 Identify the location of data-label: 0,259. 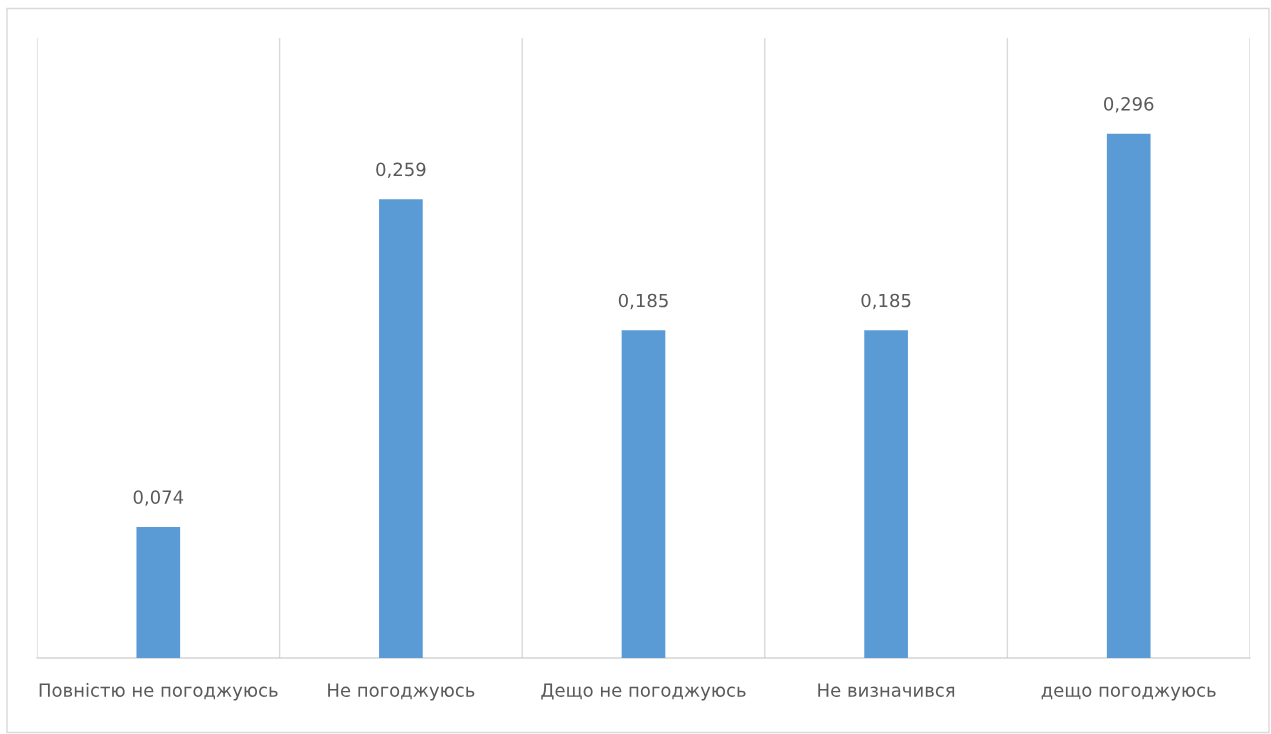
(401, 170).